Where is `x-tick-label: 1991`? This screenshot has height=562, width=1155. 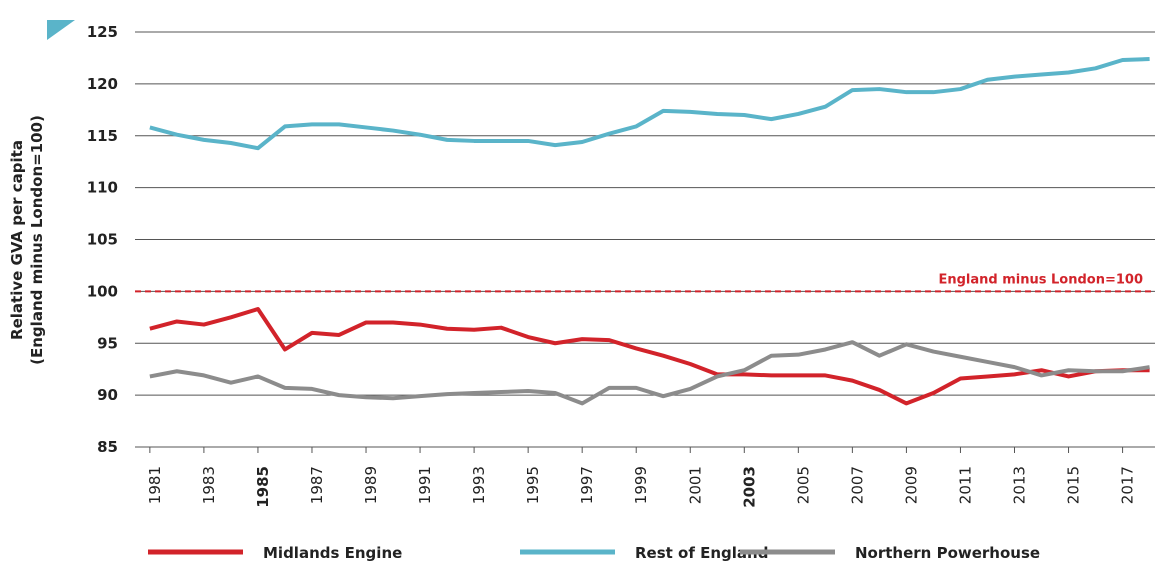 x-tick-label: 1991 is located at coordinates (425, 485).